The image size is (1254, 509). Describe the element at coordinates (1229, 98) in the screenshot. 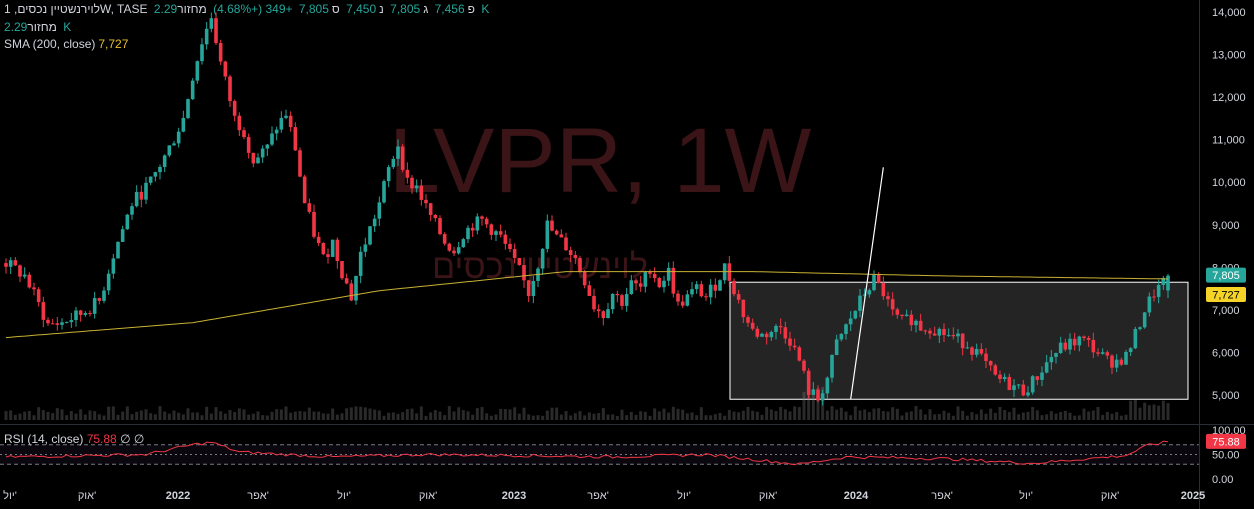

I see `price-axis-label: 12,000` at that location.